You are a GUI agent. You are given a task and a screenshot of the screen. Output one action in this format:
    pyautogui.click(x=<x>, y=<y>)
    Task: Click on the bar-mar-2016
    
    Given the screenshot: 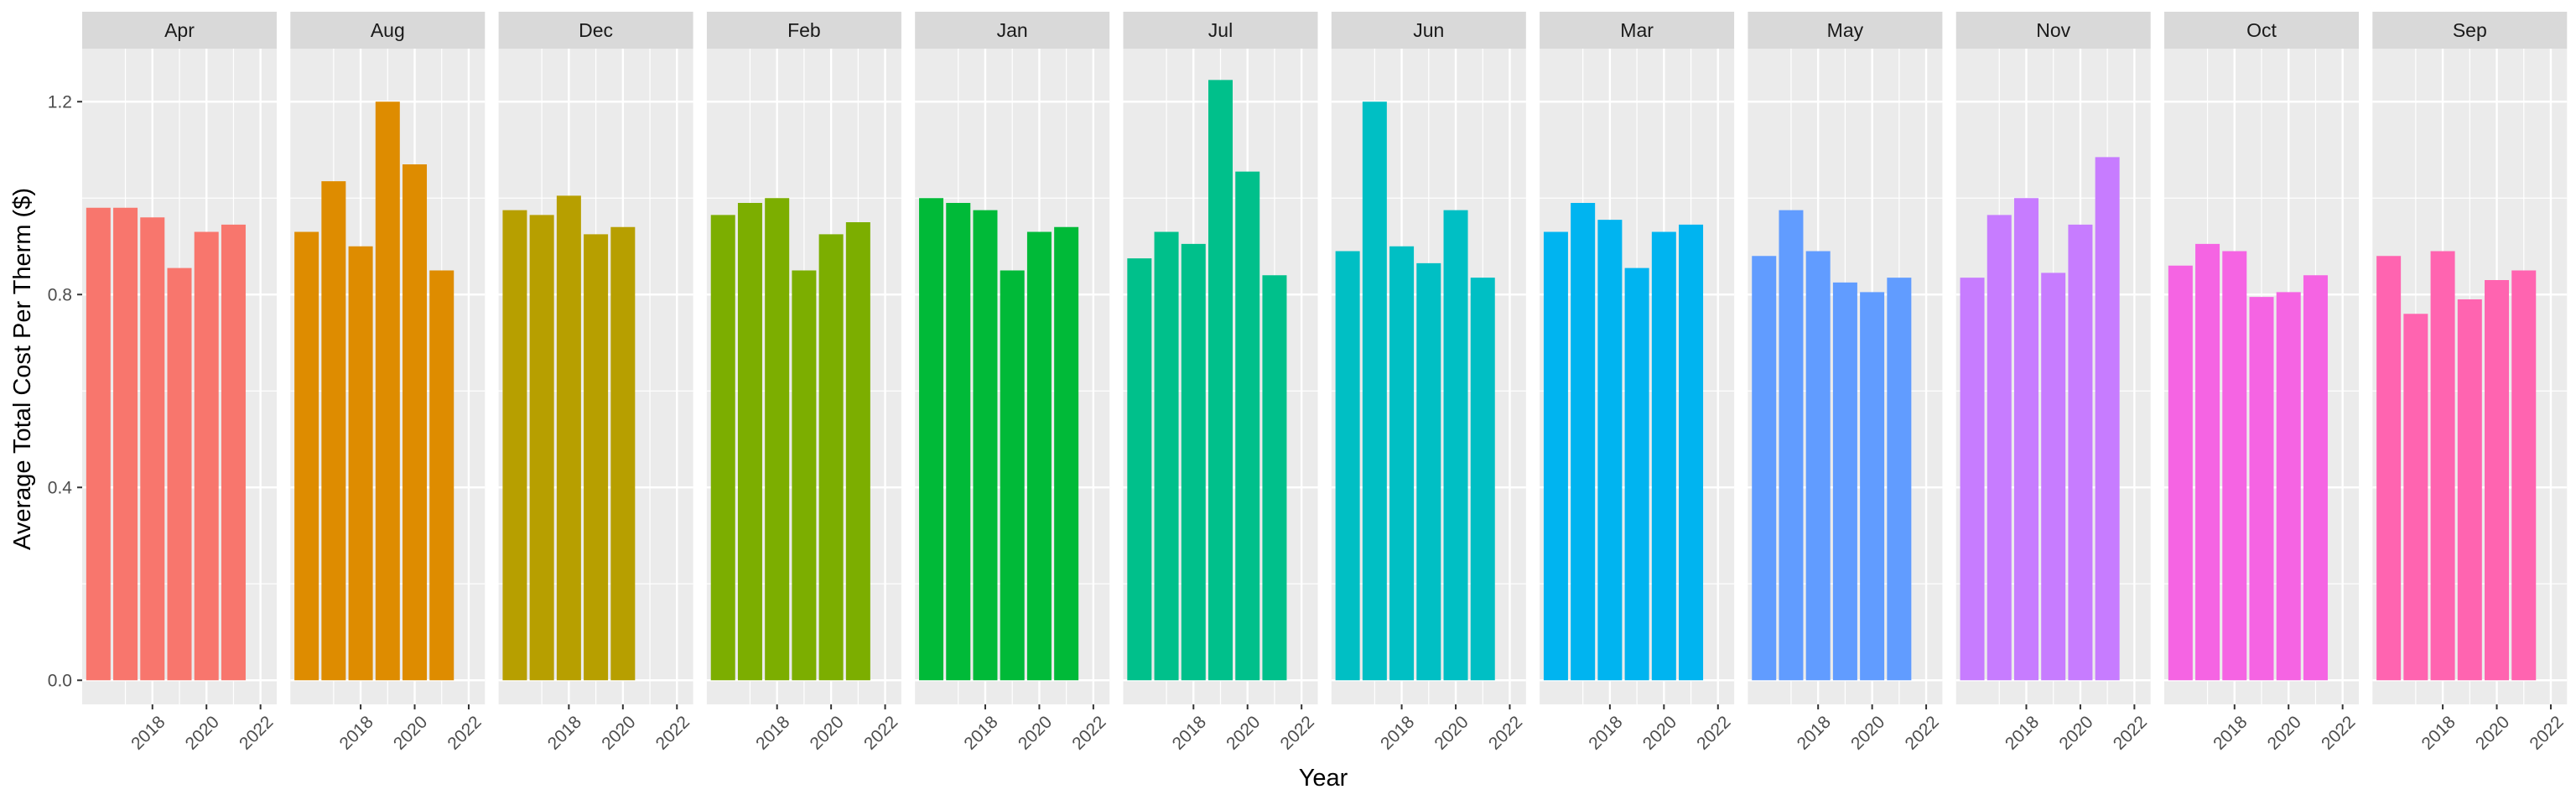 What is the action you would take?
    pyautogui.click(x=1555, y=456)
    